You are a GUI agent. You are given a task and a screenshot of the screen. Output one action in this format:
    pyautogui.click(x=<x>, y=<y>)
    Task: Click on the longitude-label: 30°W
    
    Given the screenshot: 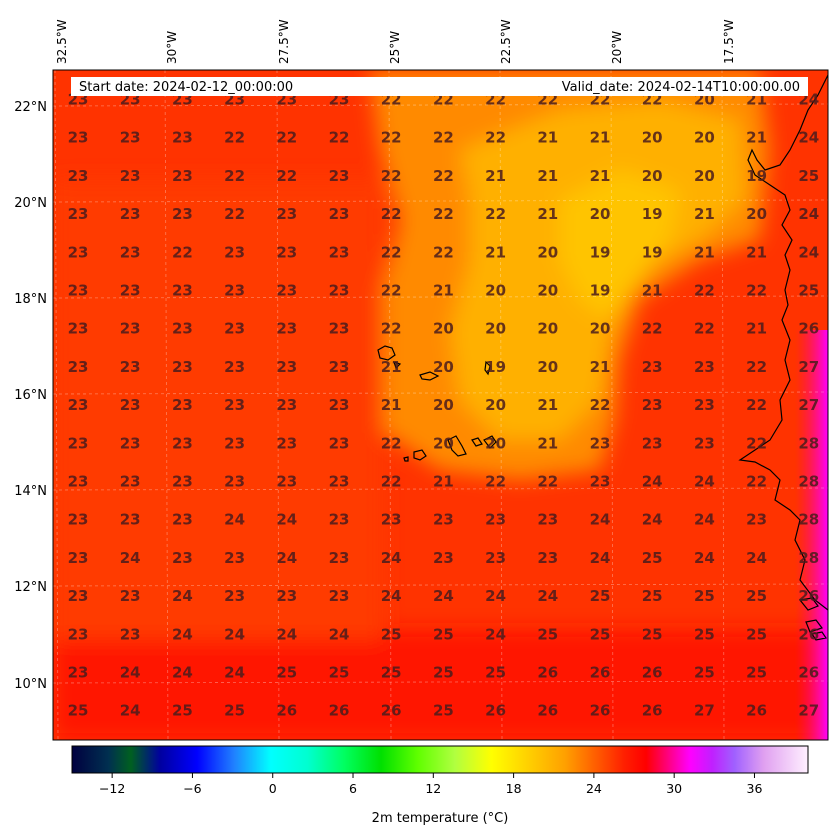 What is the action you would take?
    pyautogui.click(x=172, y=47)
    